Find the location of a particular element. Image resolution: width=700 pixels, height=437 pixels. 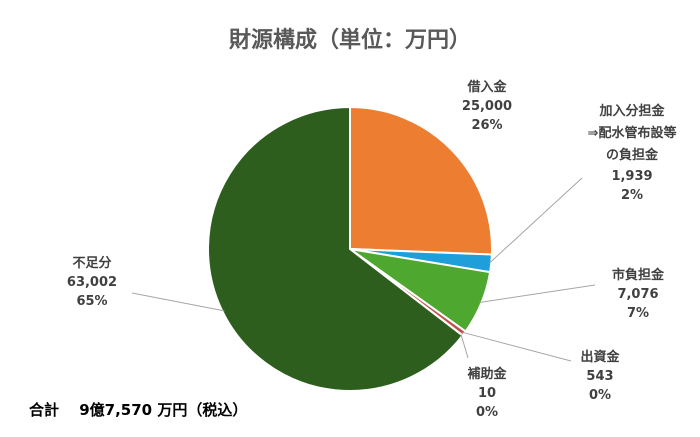

label-shortfall: 不足分 63,002 65% is located at coordinates (92, 282).